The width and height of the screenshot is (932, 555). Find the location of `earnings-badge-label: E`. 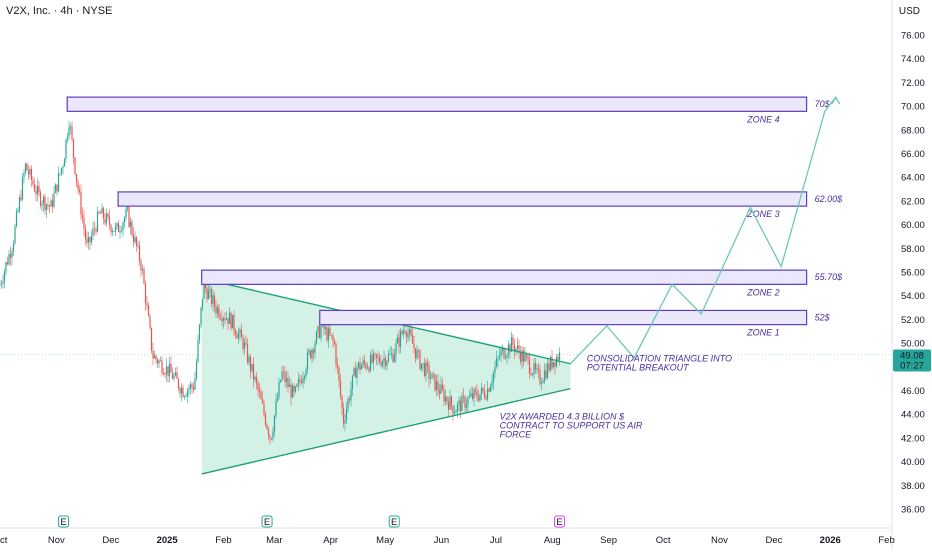

earnings-badge-label: E is located at coordinates (63, 522).